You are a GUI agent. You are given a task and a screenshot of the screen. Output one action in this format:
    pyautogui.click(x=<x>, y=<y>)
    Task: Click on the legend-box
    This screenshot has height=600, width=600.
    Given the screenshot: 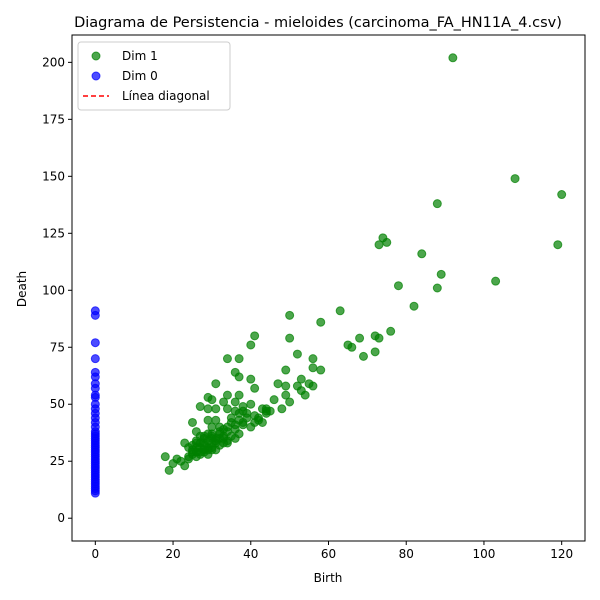 What is the action you would take?
    pyautogui.click(x=154, y=76)
    